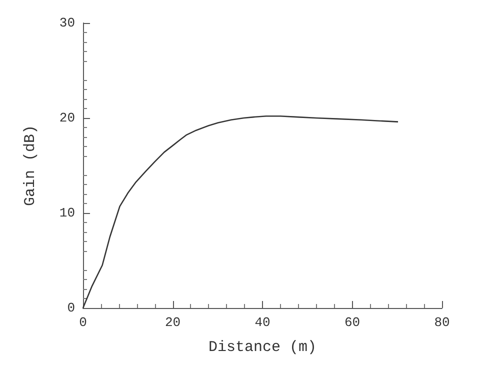  I want to click on y-tick-label: 20, so click(67, 118).